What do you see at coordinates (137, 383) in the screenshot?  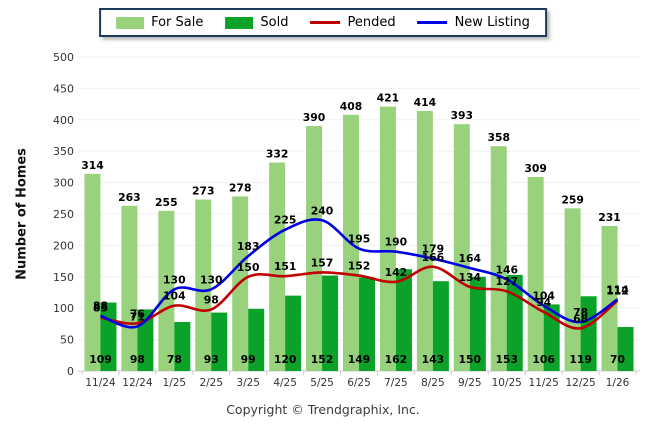 I see `x-axis-label: 12/24` at bounding box center [137, 383].